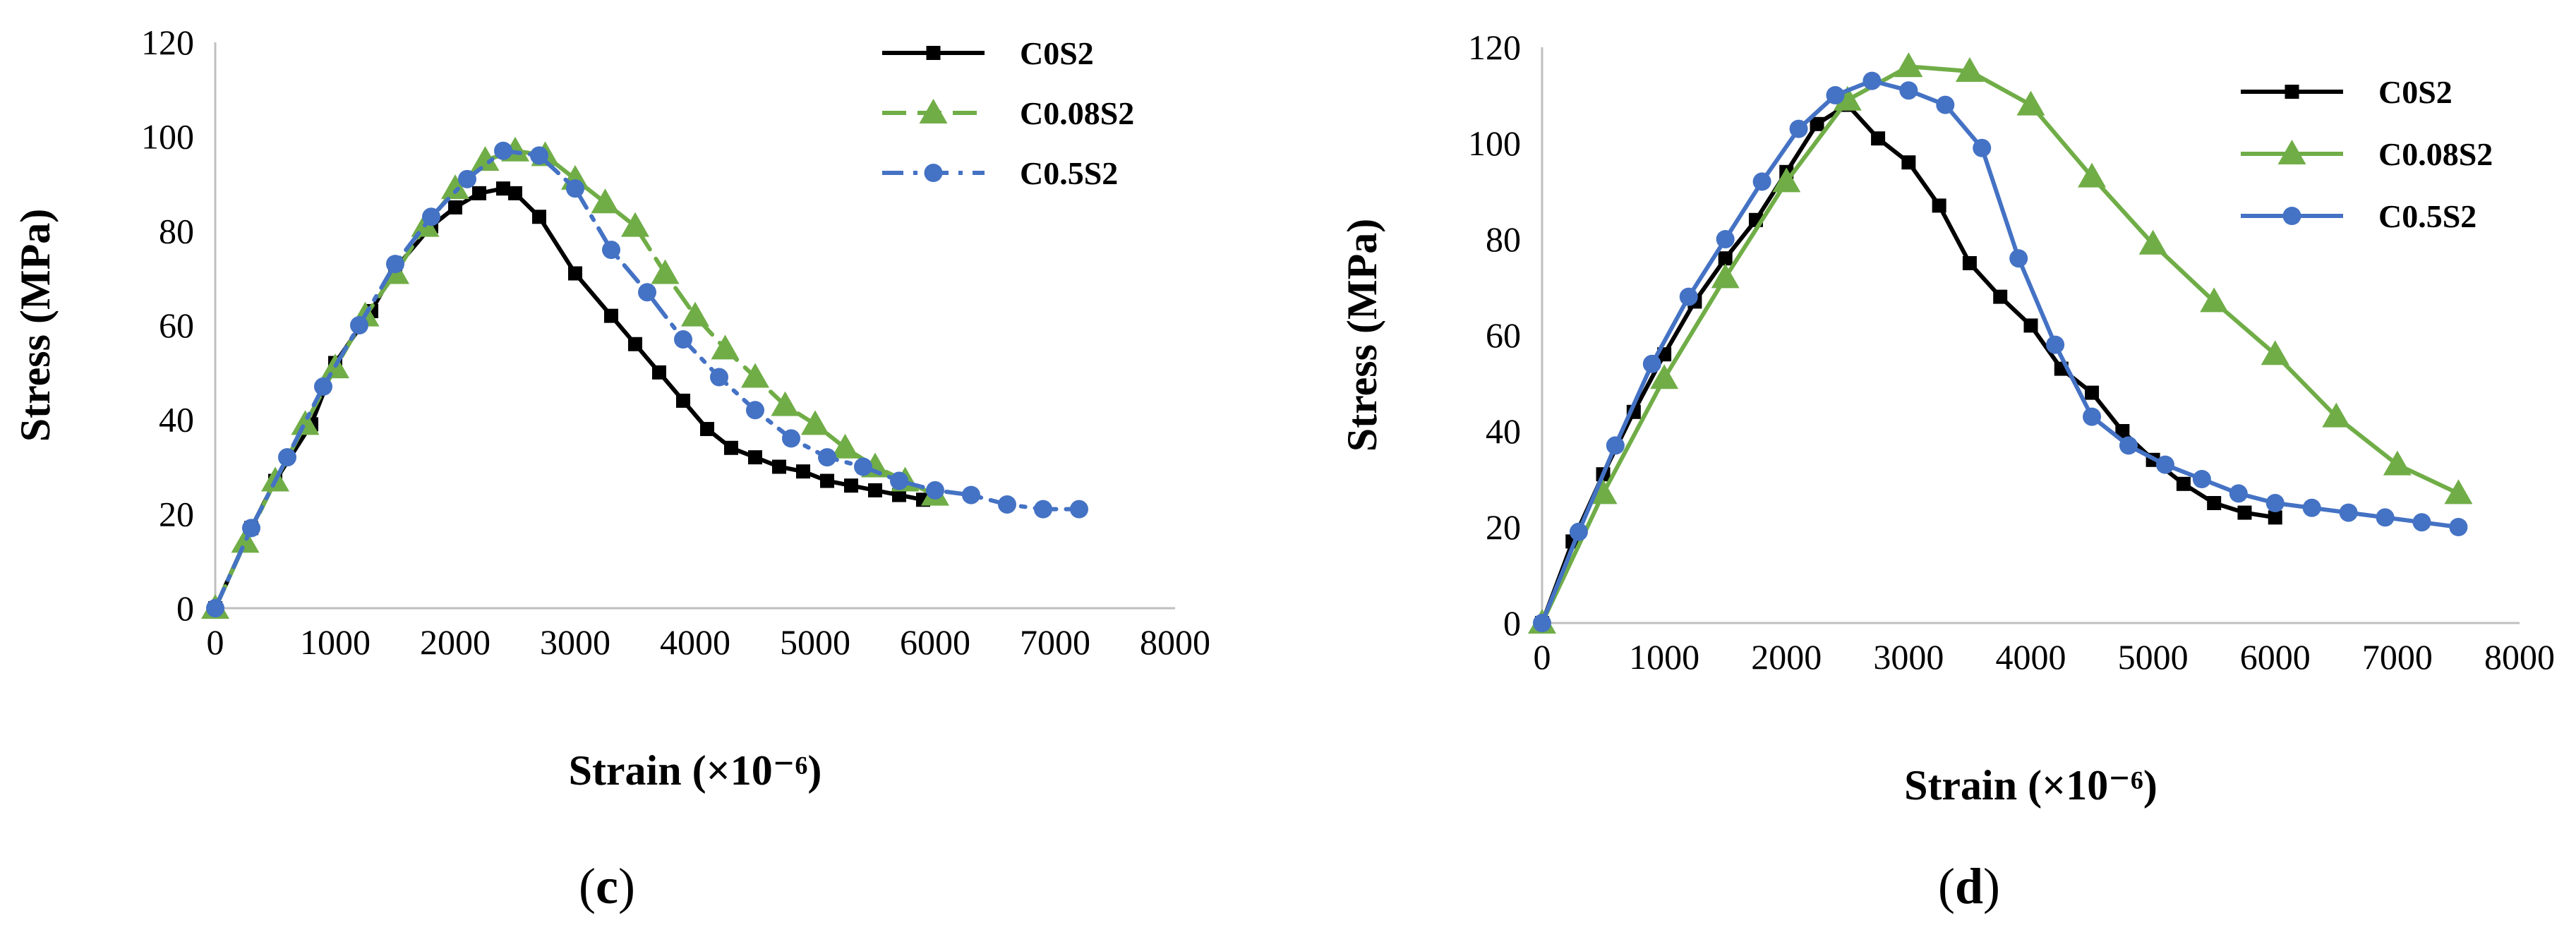 Image resolution: width=2576 pixels, height=937 pixels. I want to click on legend-label: C0.5S2, so click(2427, 216).